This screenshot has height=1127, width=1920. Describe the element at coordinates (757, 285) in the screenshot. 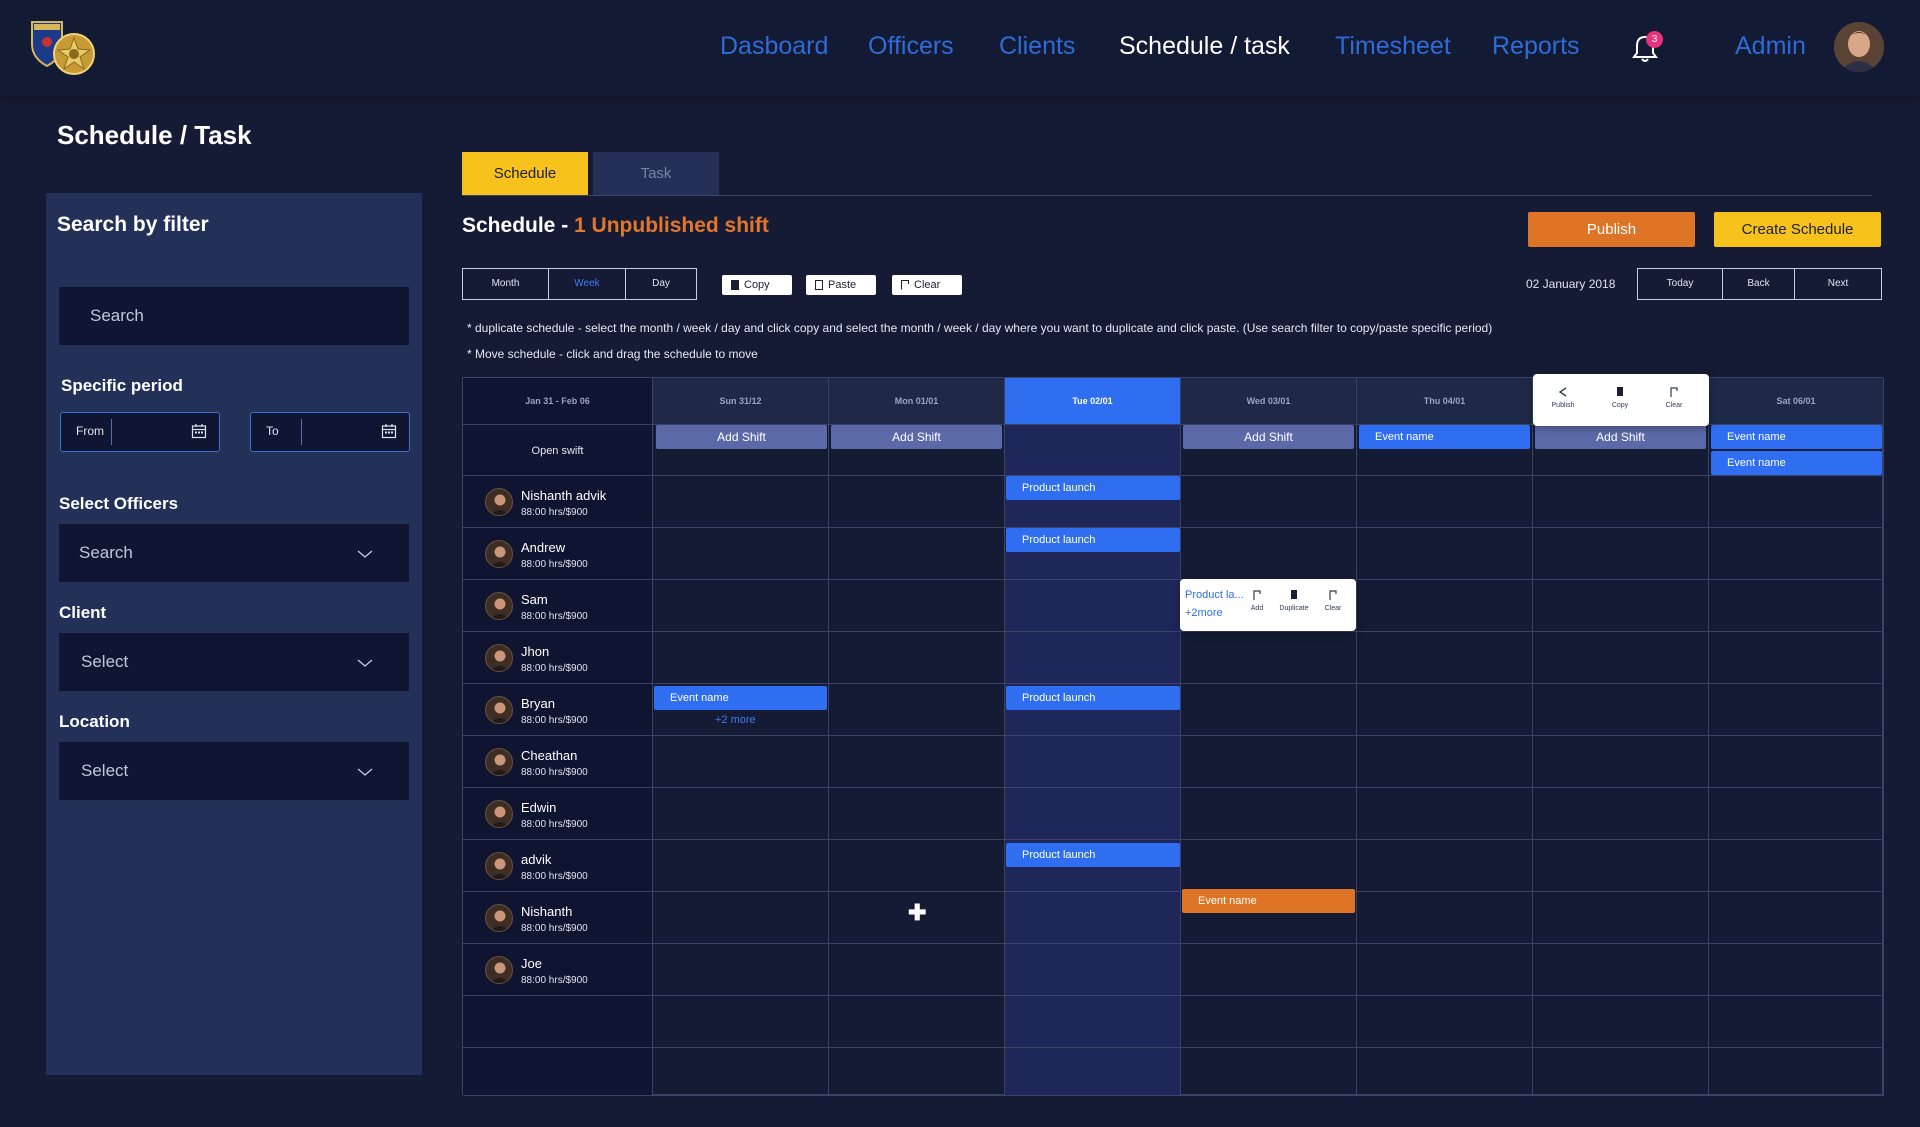

I see `copy-button: Copy` at that location.